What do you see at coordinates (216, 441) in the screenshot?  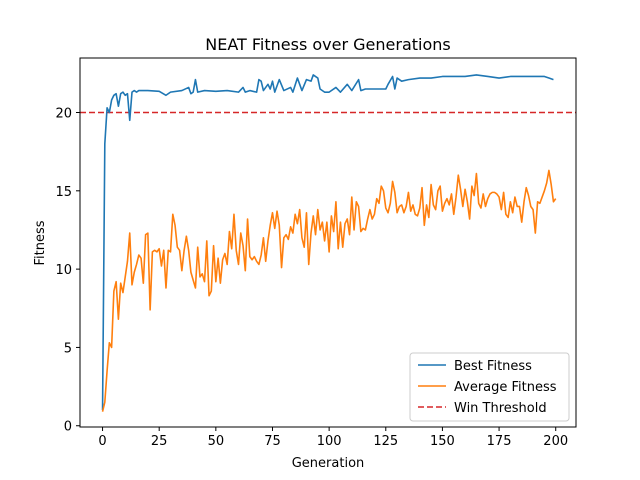 I see `x-tick-label: 50` at bounding box center [216, 441].